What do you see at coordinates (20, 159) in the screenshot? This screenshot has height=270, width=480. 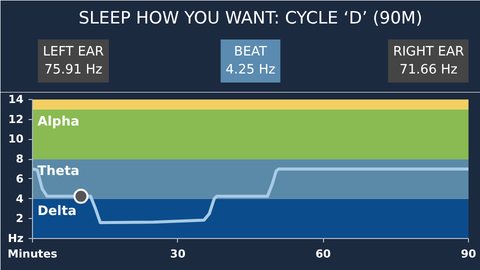 I see `y-tick-label: 8` at bounding box center [20, 159].